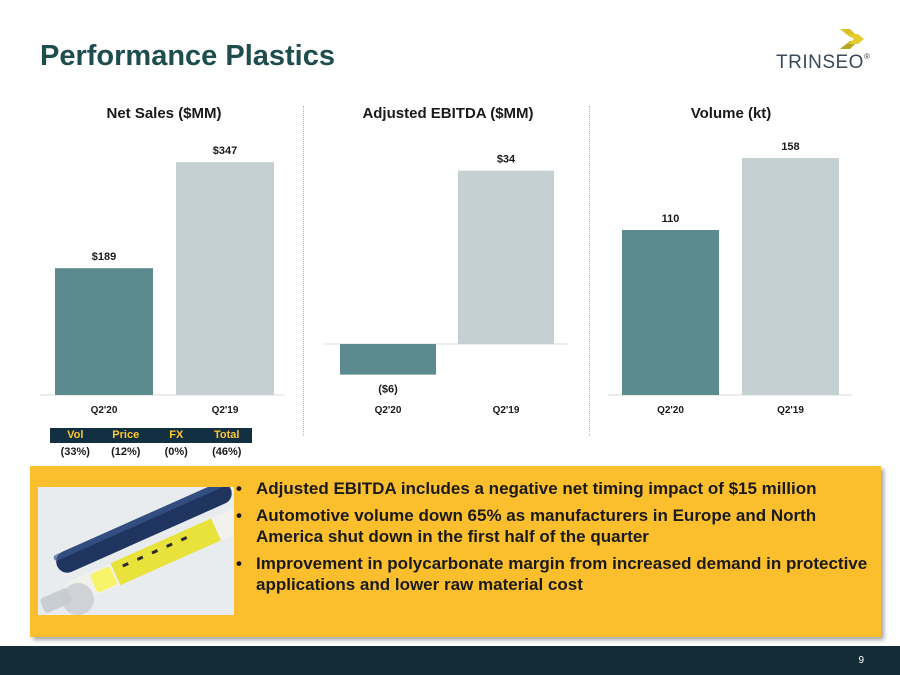 The width and height of the screenshot is (900, 675). I want to click on net-sales-chart-title: Net Sales ($MM), so click(164, 113).